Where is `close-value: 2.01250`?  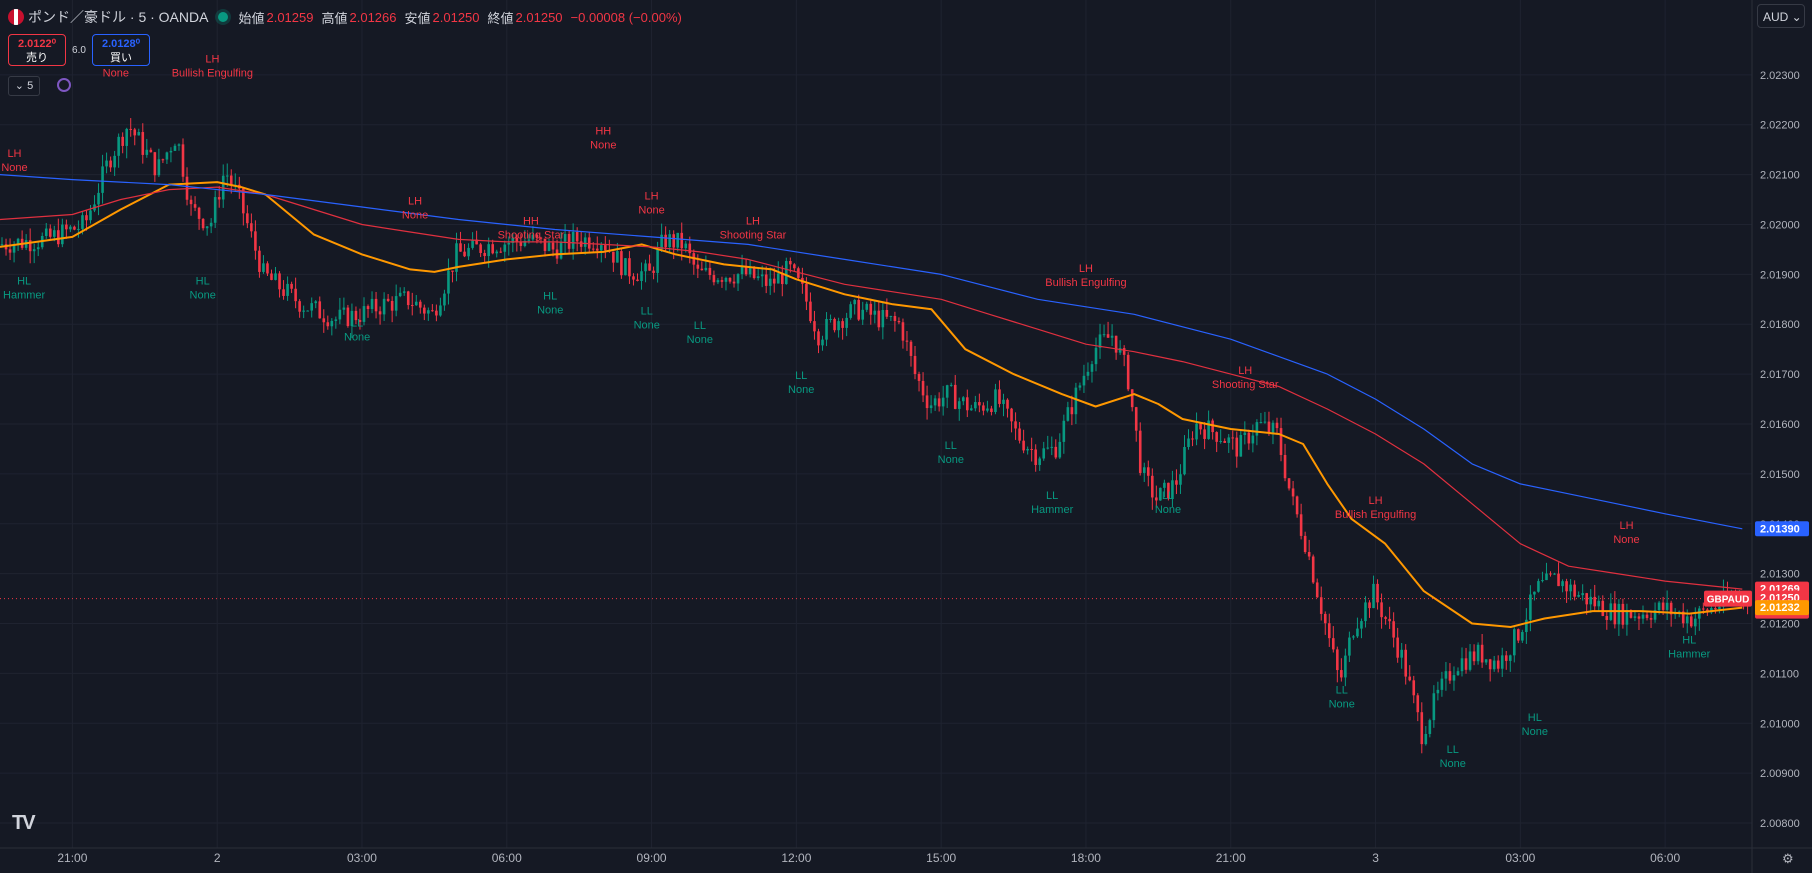 close-value: 2.01250 is located at coordinates (539, 17).